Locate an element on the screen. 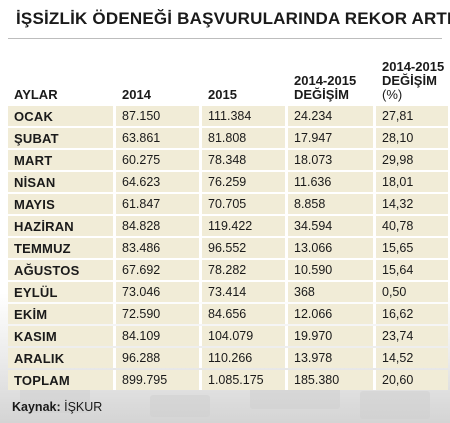 This screenshot has height=423, width=450. cell-2015: 96.552 is located at coordinates (245, 248).